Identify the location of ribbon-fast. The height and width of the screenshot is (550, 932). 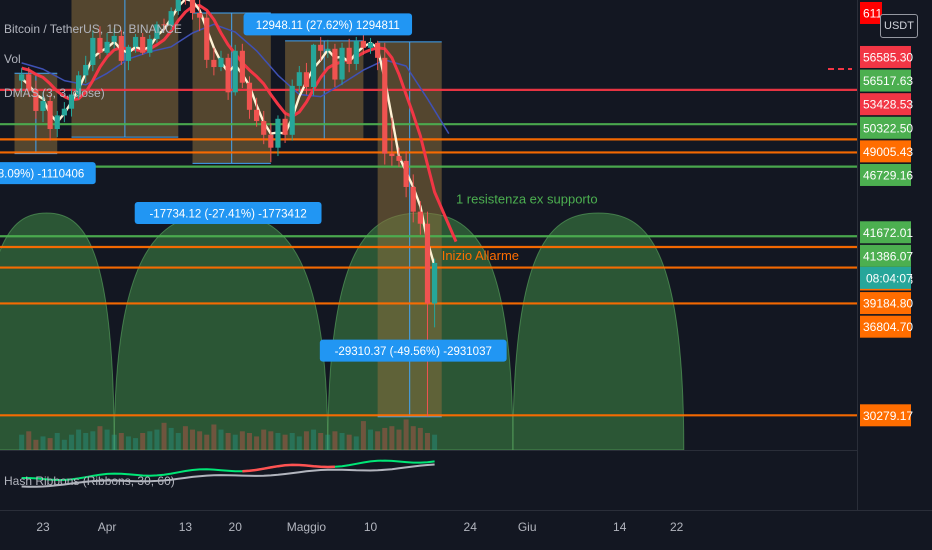
(228, 470).